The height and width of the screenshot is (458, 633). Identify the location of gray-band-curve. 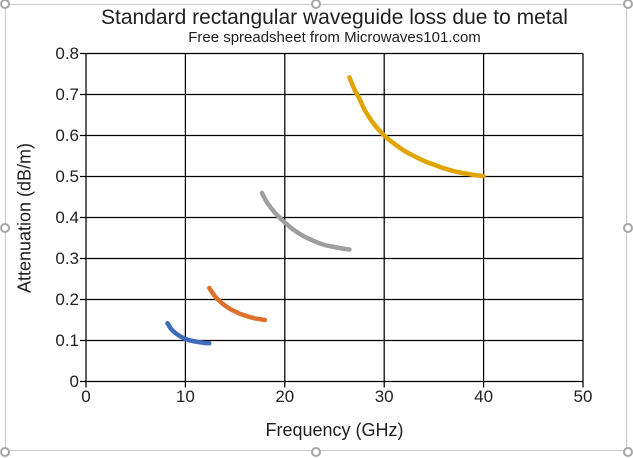
(305, 221).